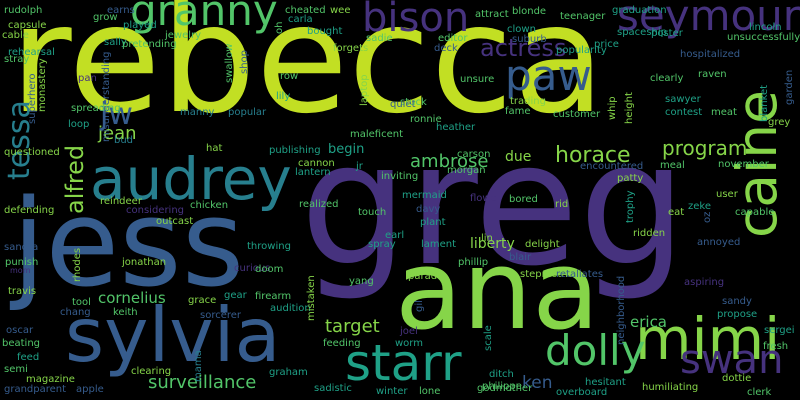  I want to click on word: alfred, so click(75, 179).